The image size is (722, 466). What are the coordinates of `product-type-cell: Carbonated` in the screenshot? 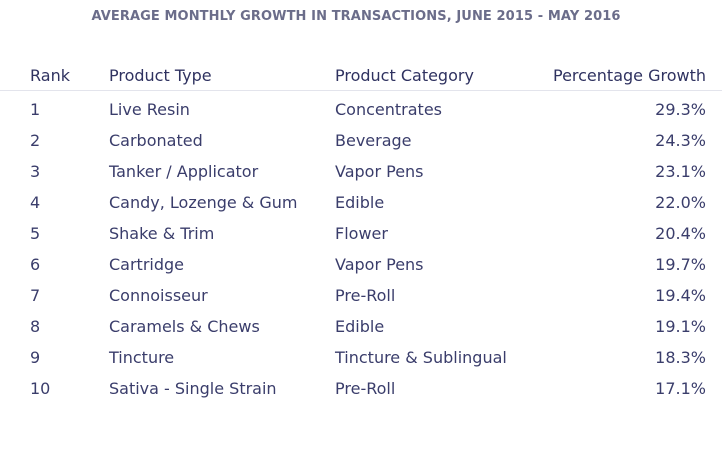 It's located at (156, 140).